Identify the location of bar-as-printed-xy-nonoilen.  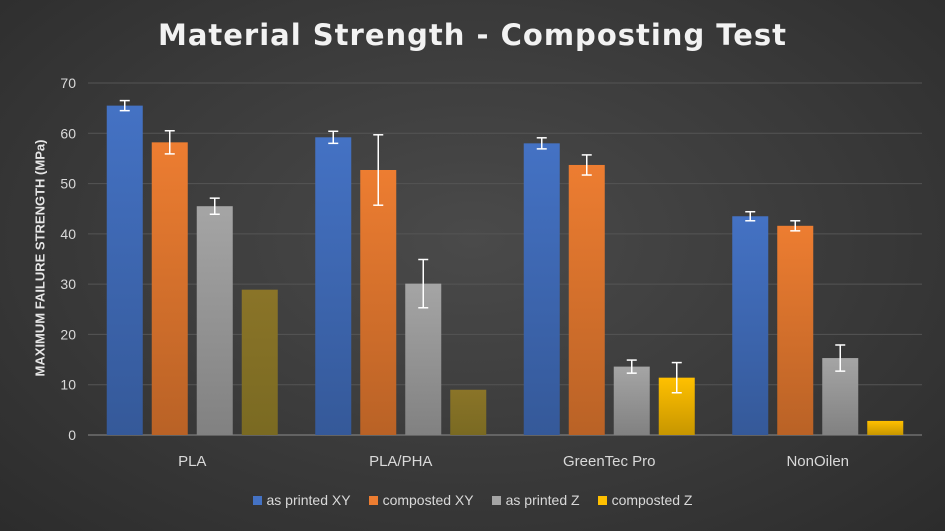
(750, 325).